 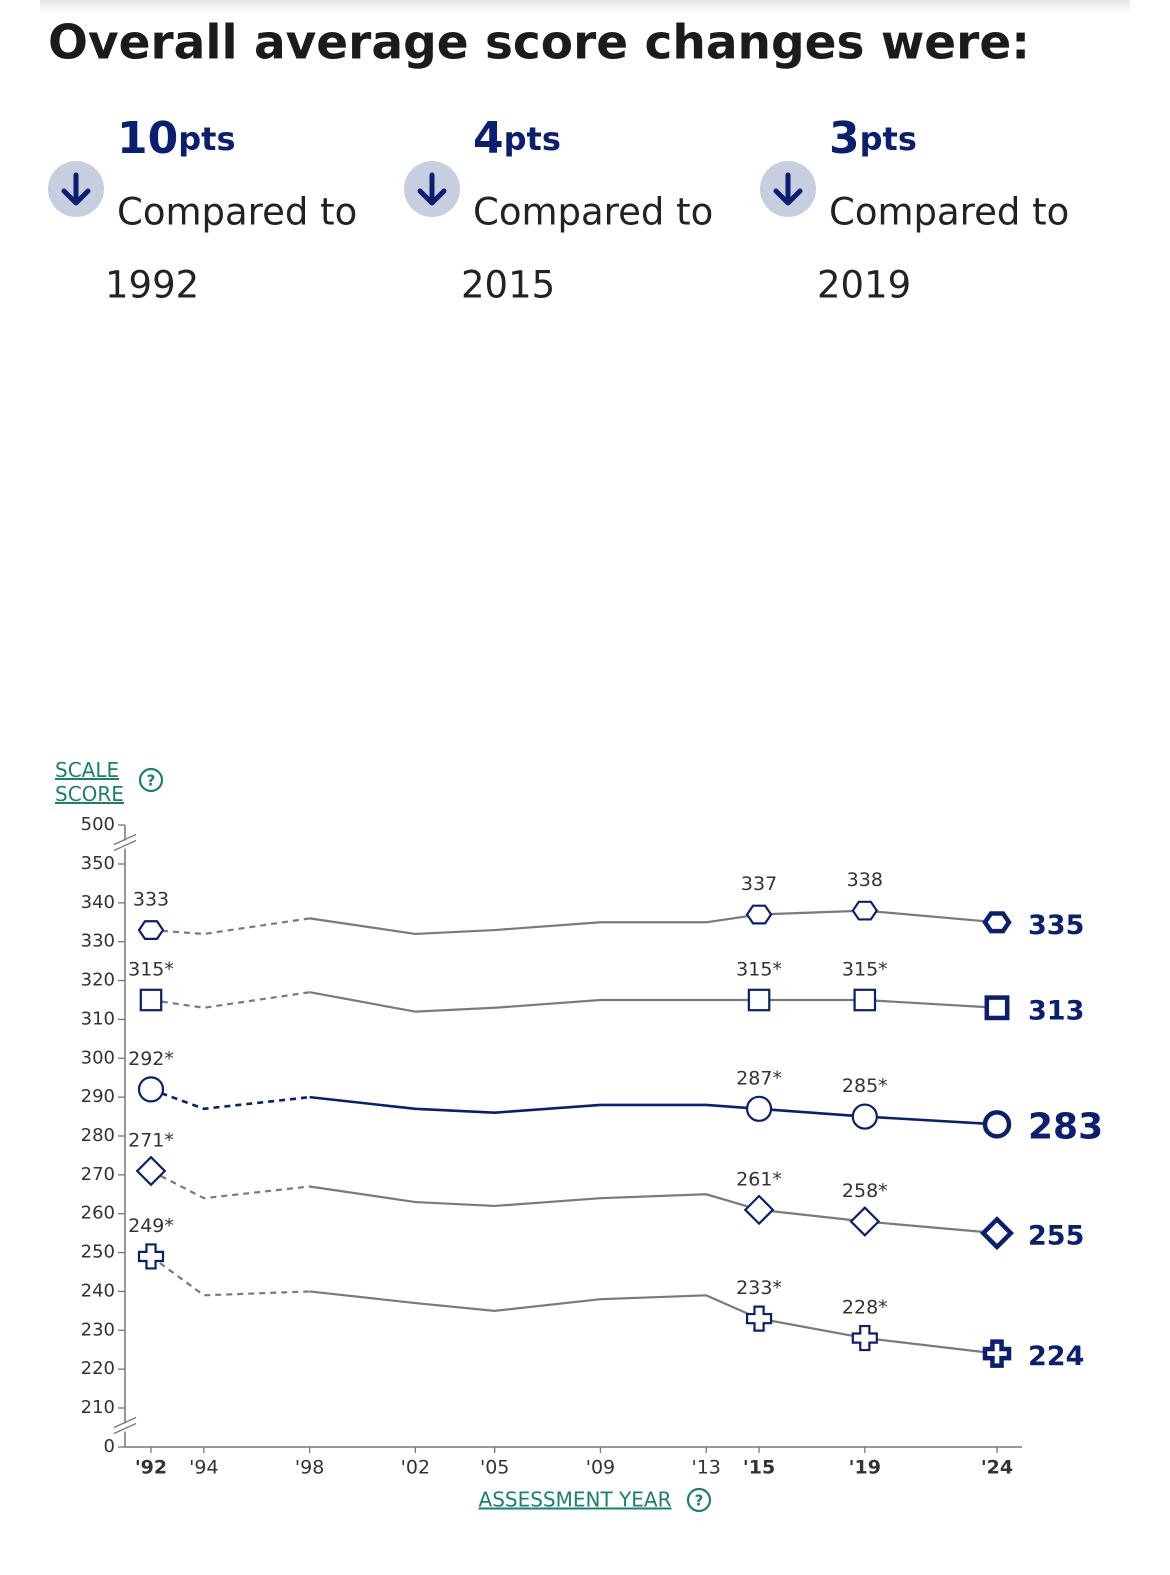 I want to click on value-label: 313, so click(x=1056, y=1010).